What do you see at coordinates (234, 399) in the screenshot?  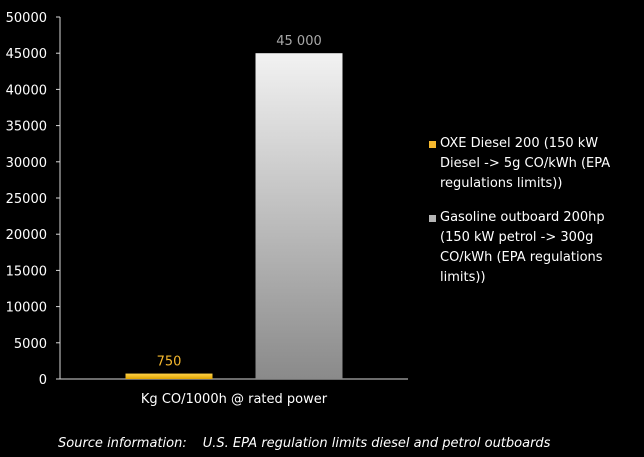 I see `category-label: Kg CO/1000h @ rated power` at bounding box center [234, 399].